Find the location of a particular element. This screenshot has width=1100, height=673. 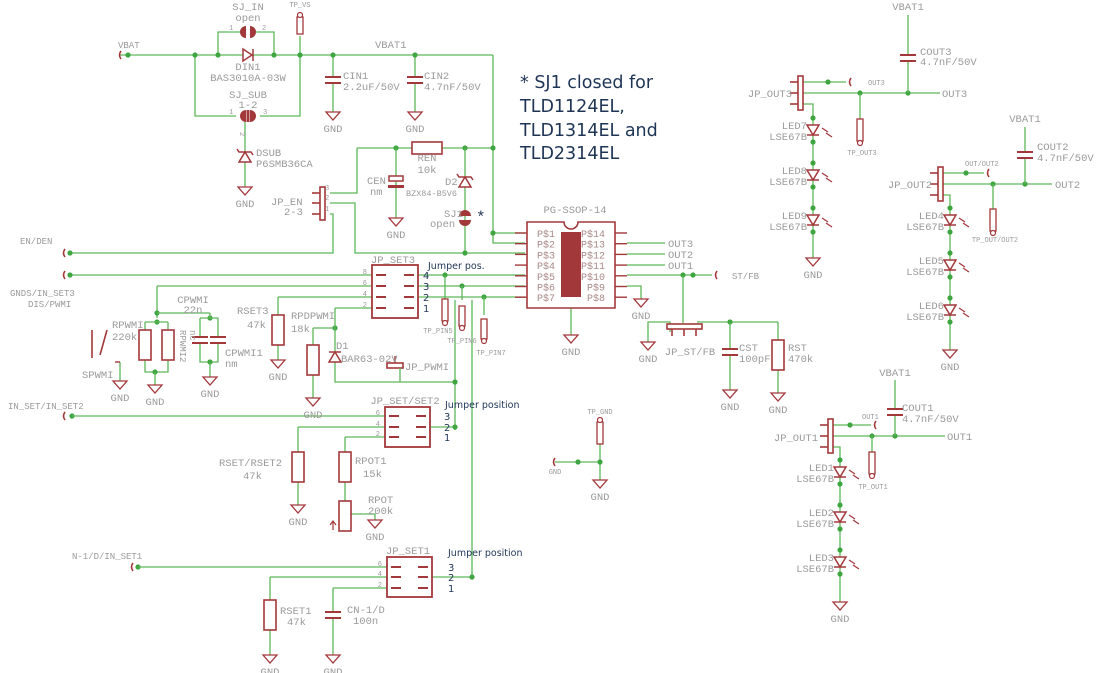

ic-pin-label: P$10 is located at coordinates (593, 278).